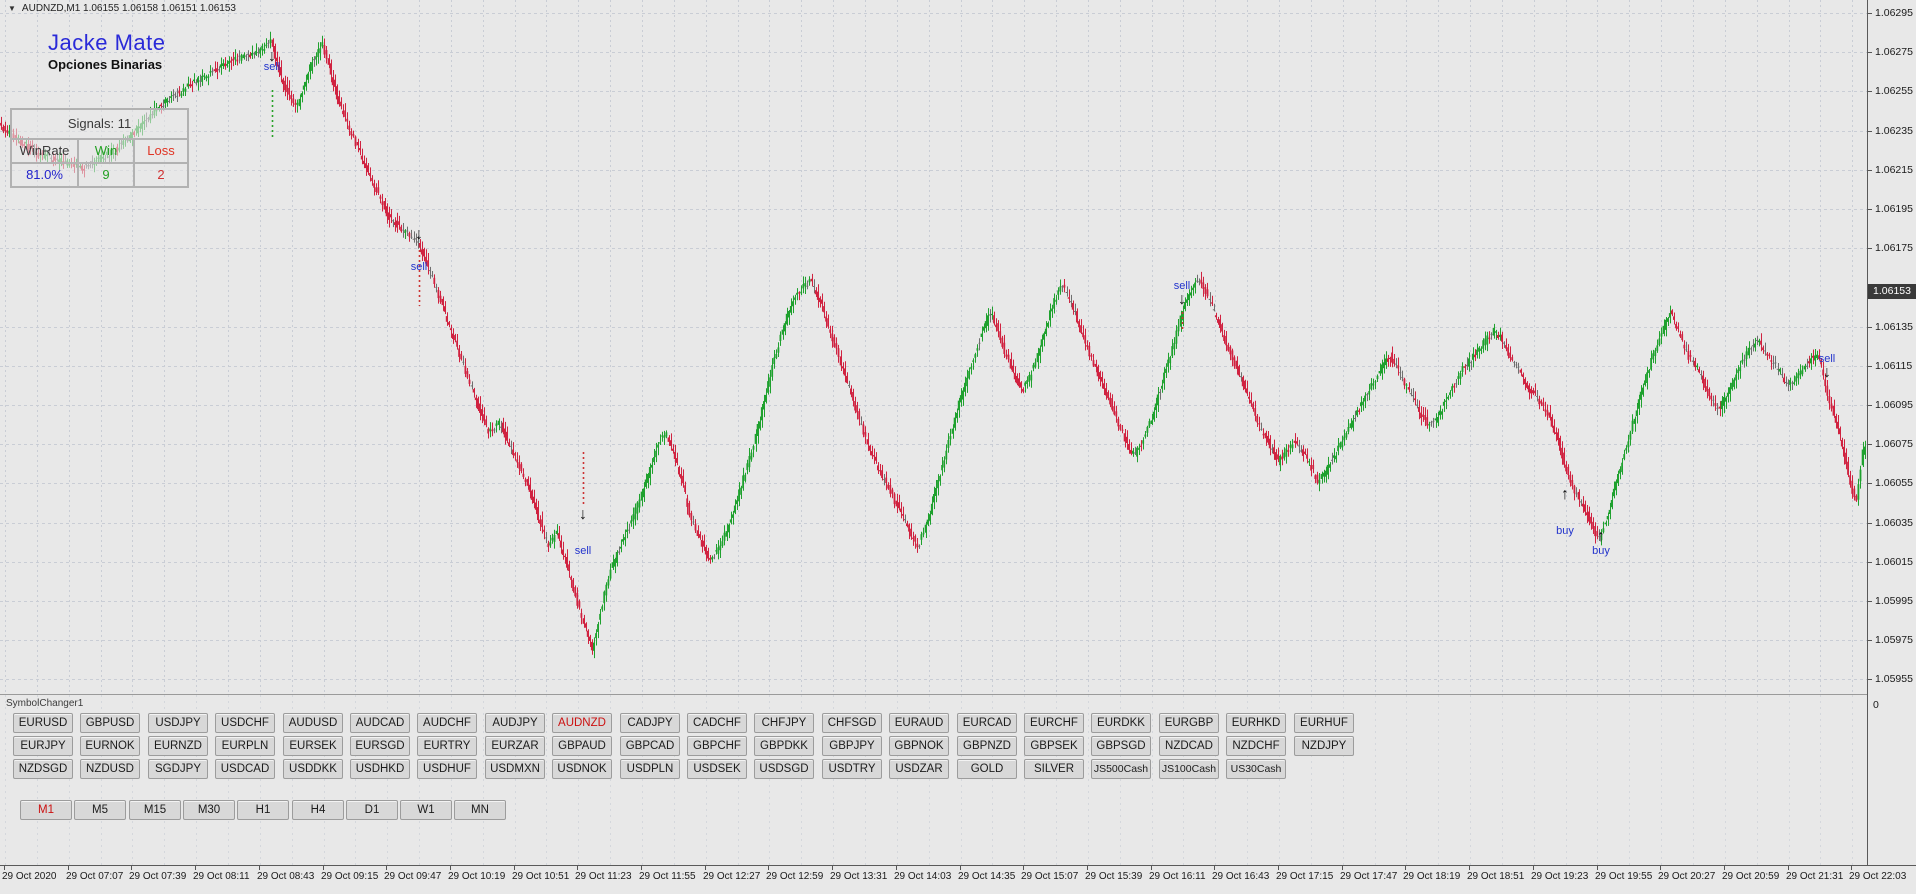 Image resolution: width=1916 pixels, height=894 pixels. Describe the element at coordinates (1894, 170) in the screenshot. I see `price-axis-label: 1.06215` at that location.